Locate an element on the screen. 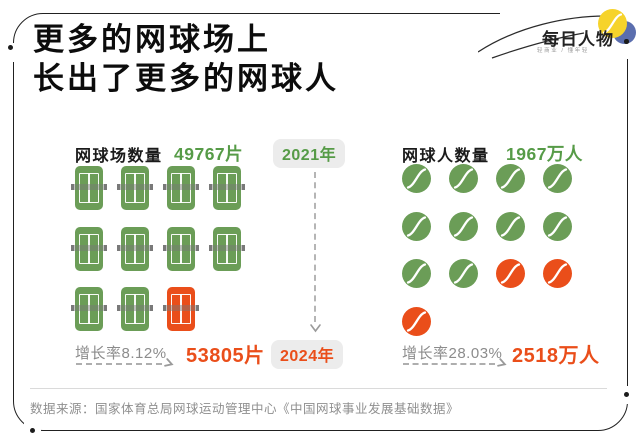 This screenshot has width=640, height=444. players-growth-label: 增长率28.03% is located at coordinates (452, 353).